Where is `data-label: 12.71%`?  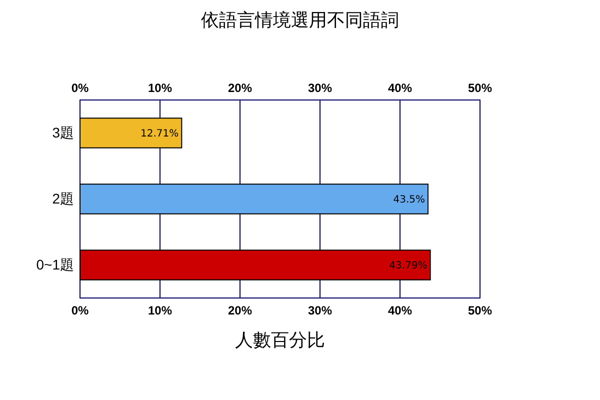 data-label: 12.71% is located at coordinates (159, 134).